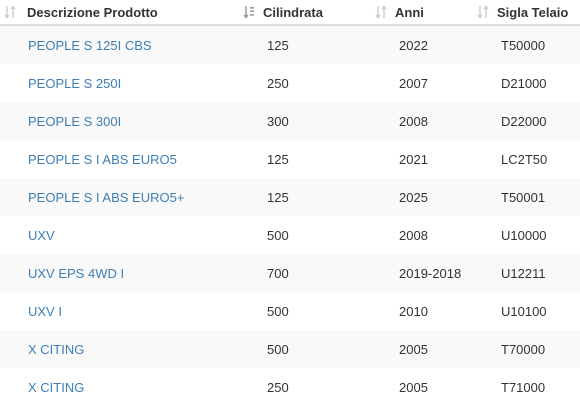 The height and width of the screenshot is (406, 580). I want to click on years-cell: 2007, so click(413, 83).